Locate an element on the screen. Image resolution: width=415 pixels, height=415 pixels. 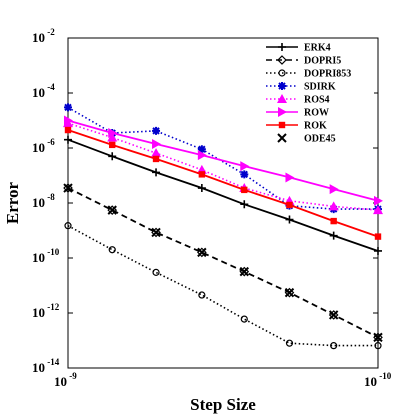
y-axis-title: Error is located at coordinates (12, 202).